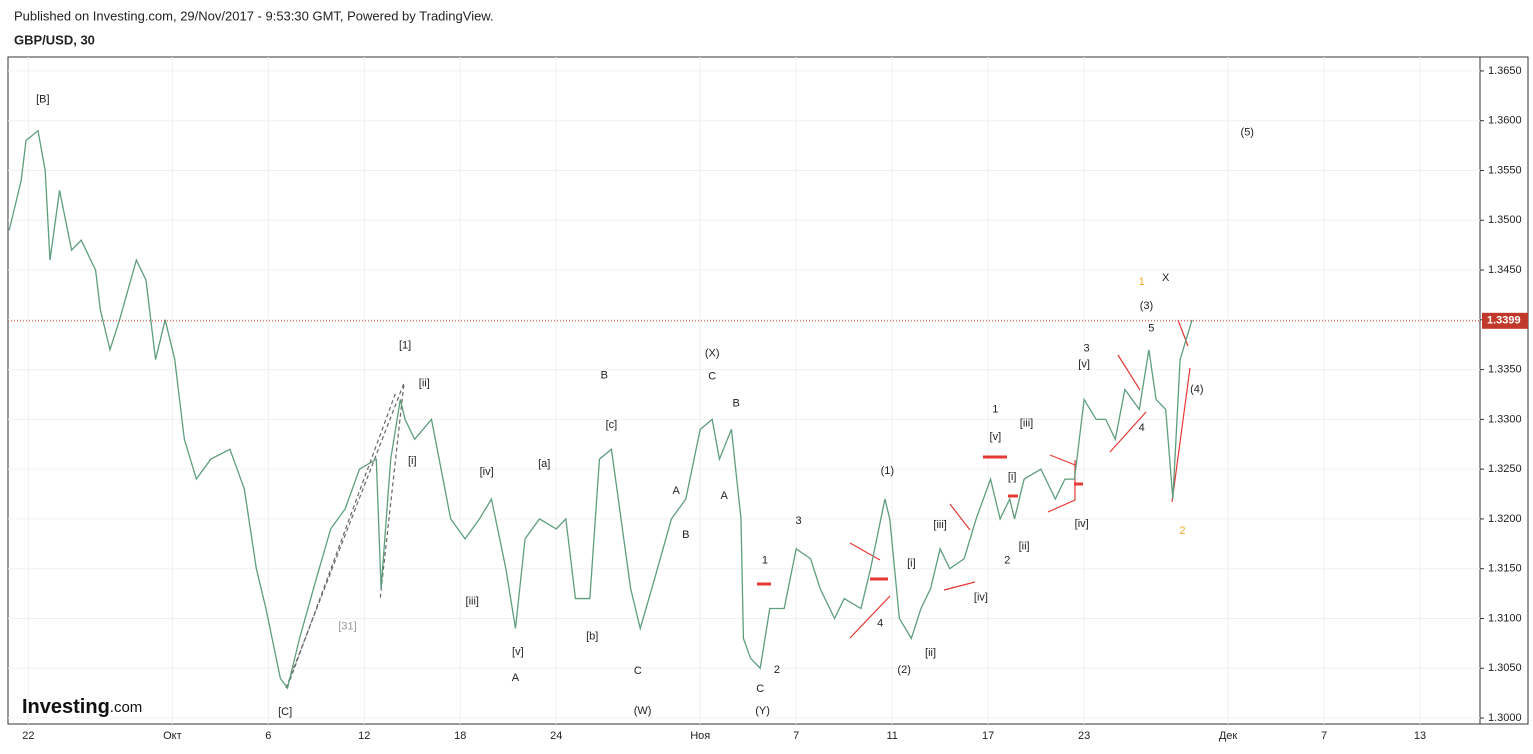  I want to click on x-tick-label: Окт, so click(172, 736).